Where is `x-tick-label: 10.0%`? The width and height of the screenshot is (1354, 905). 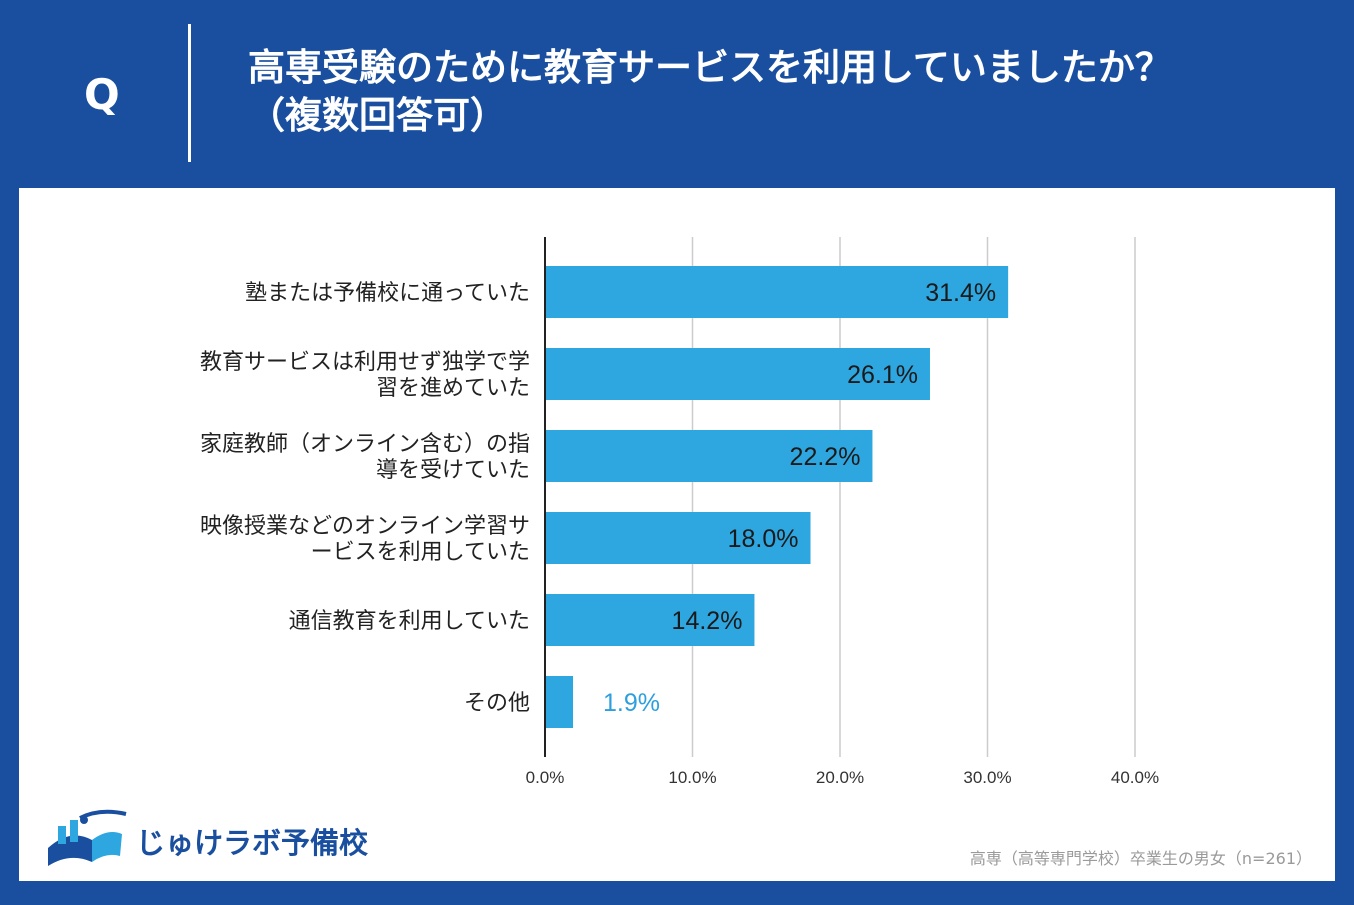 x-tick-label: 10.0% is located at coordinates (692, 777).